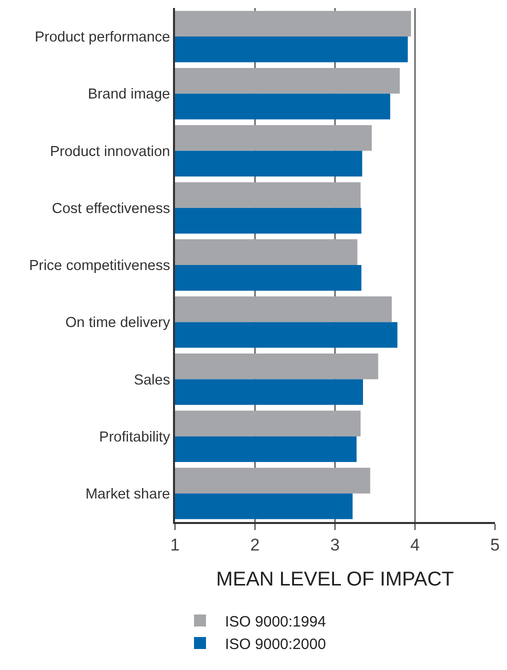 Image resolution: width=507 pixels, height=670 pixels. I want to click on x-tick-label: 4, so click(415, 544).